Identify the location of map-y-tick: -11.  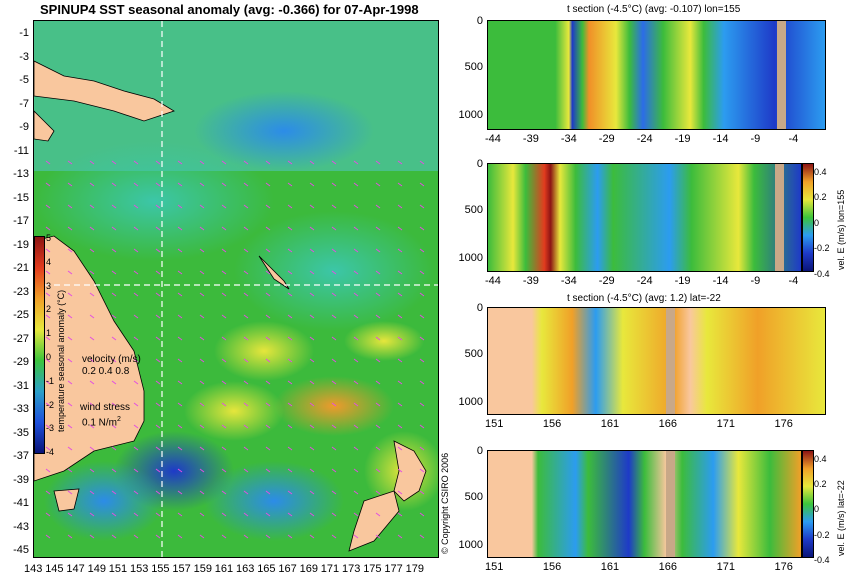
(21, 150).